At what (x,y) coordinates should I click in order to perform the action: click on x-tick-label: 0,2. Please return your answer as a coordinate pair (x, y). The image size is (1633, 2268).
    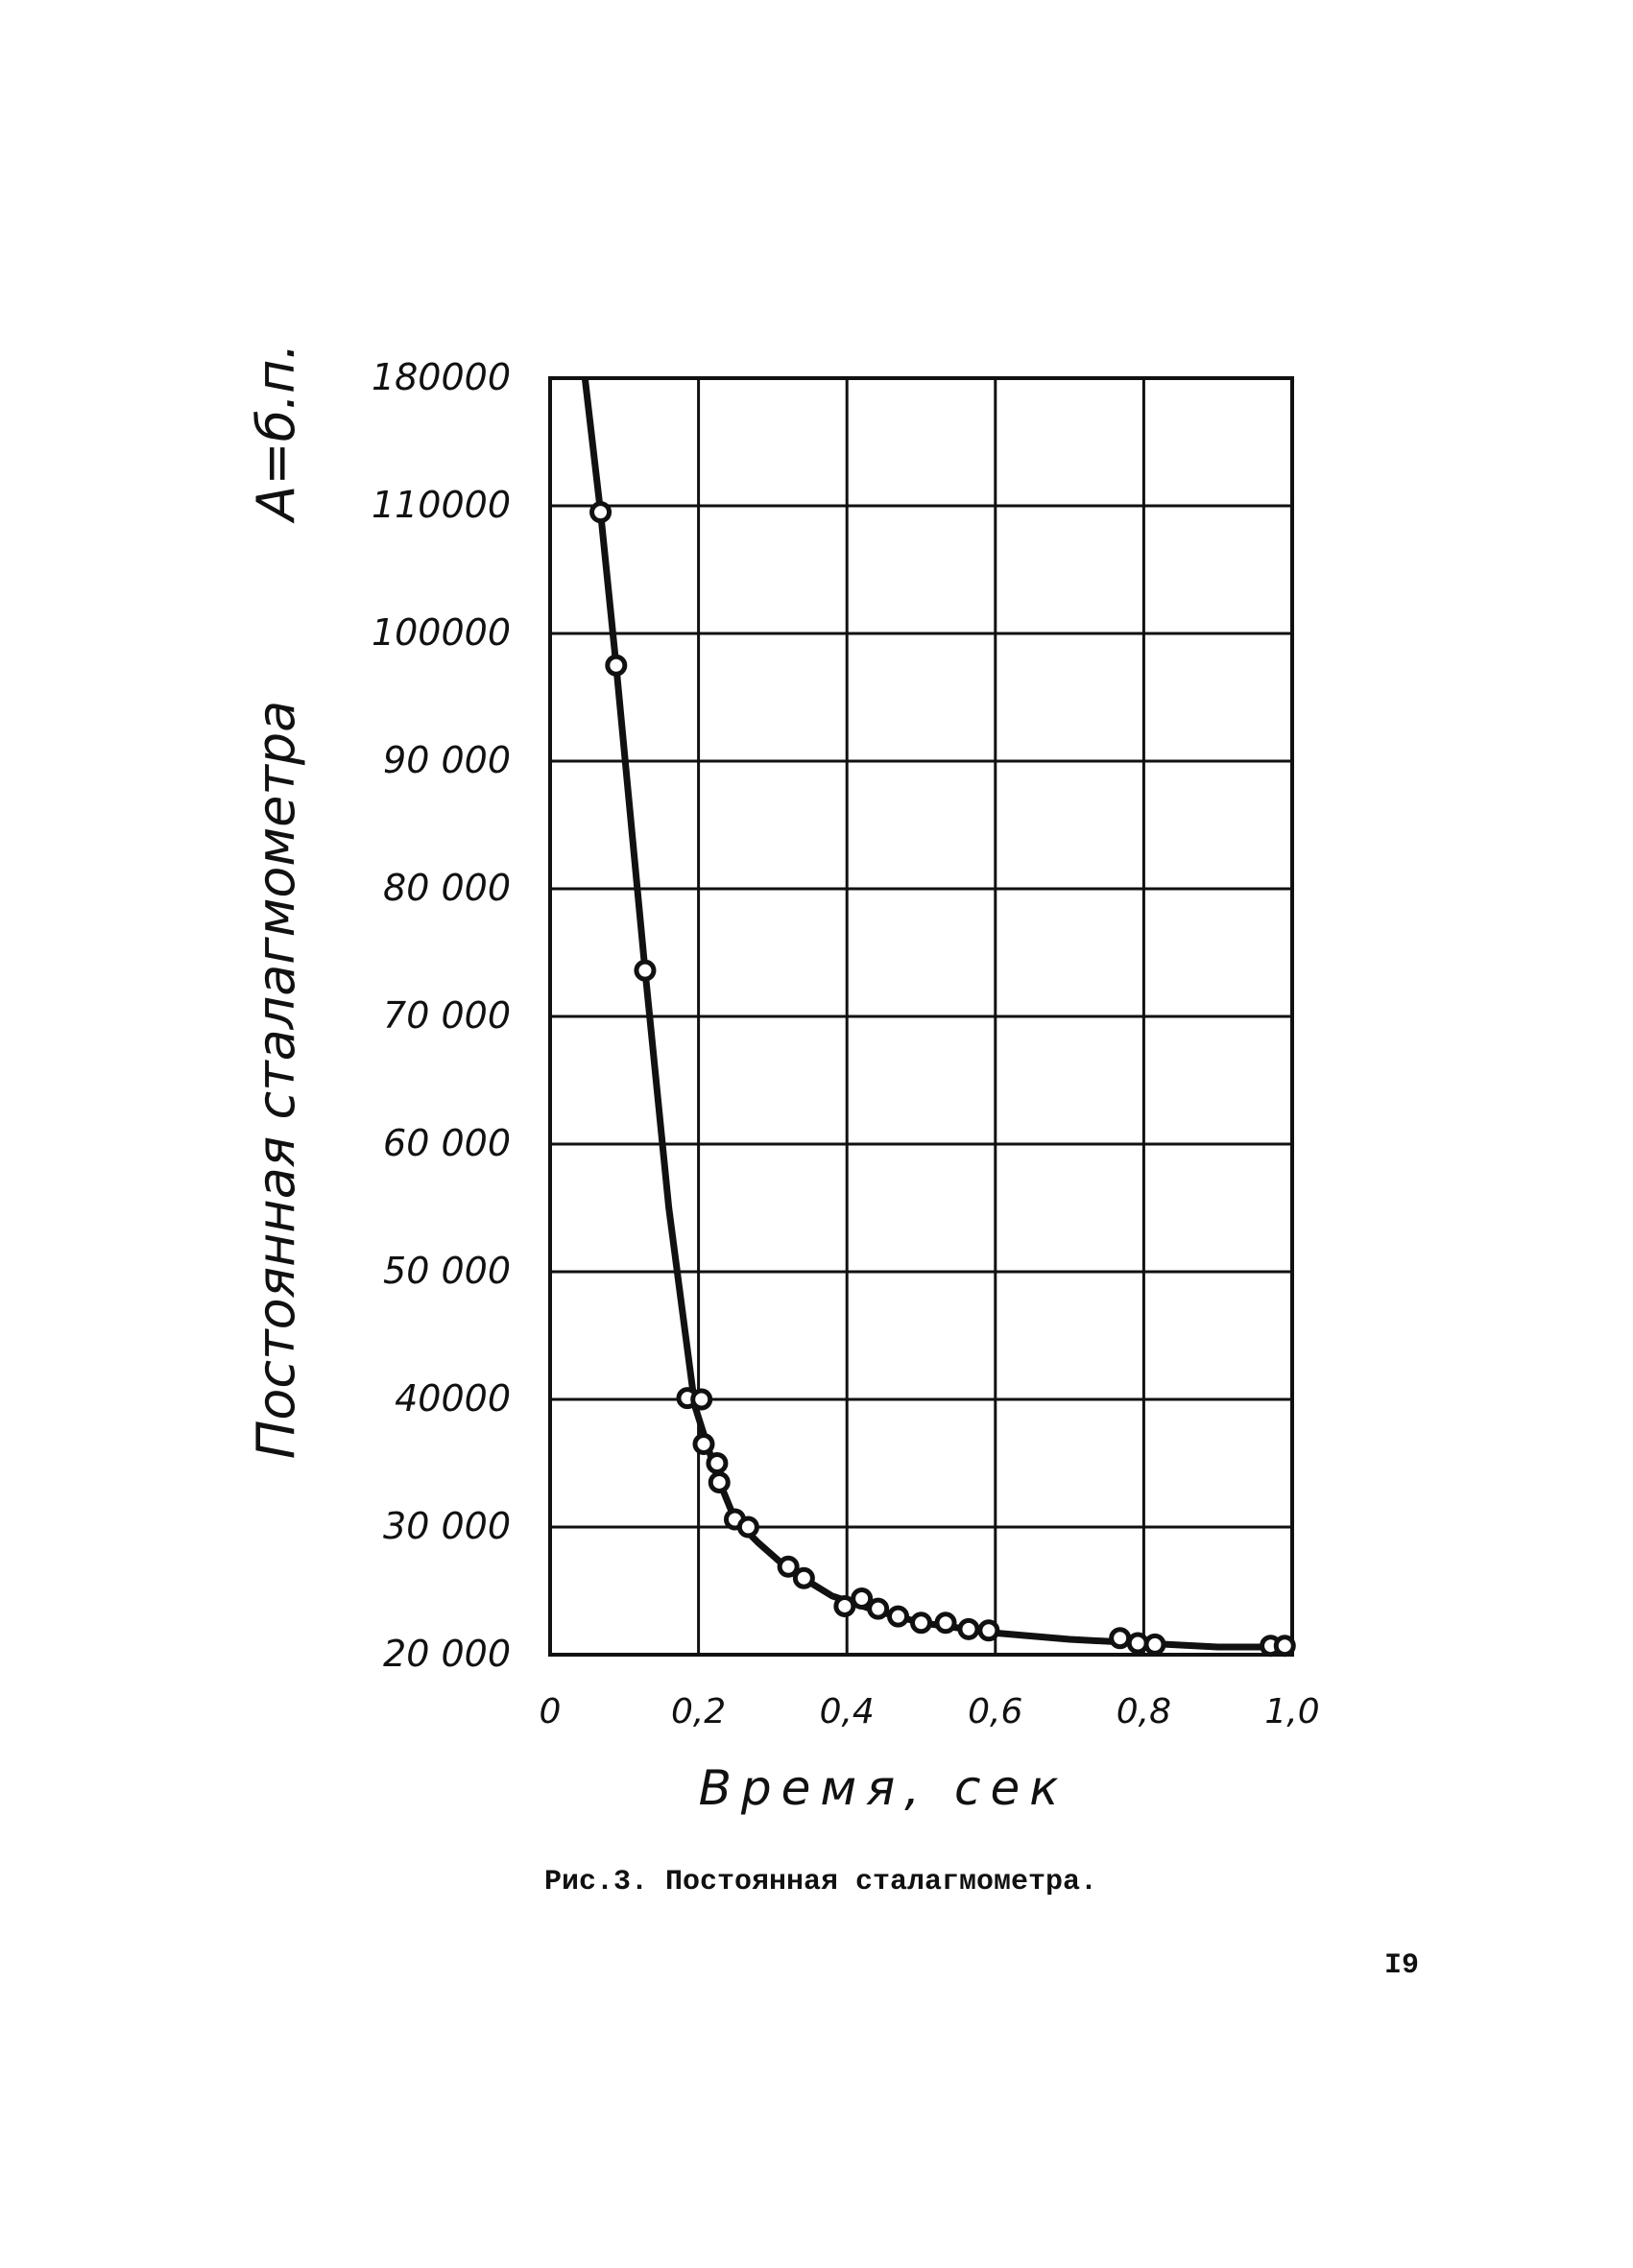
    Looking at the image, I should click on (698, 1711).